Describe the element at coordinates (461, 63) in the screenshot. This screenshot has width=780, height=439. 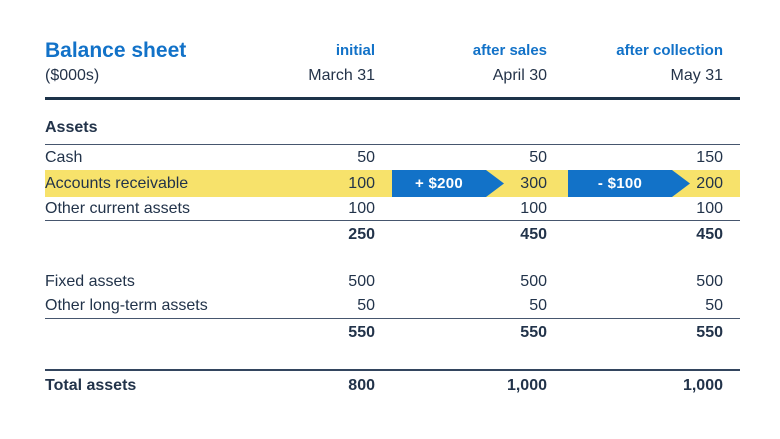
I see `column-header-after-sales: after sales April 30` at that location.